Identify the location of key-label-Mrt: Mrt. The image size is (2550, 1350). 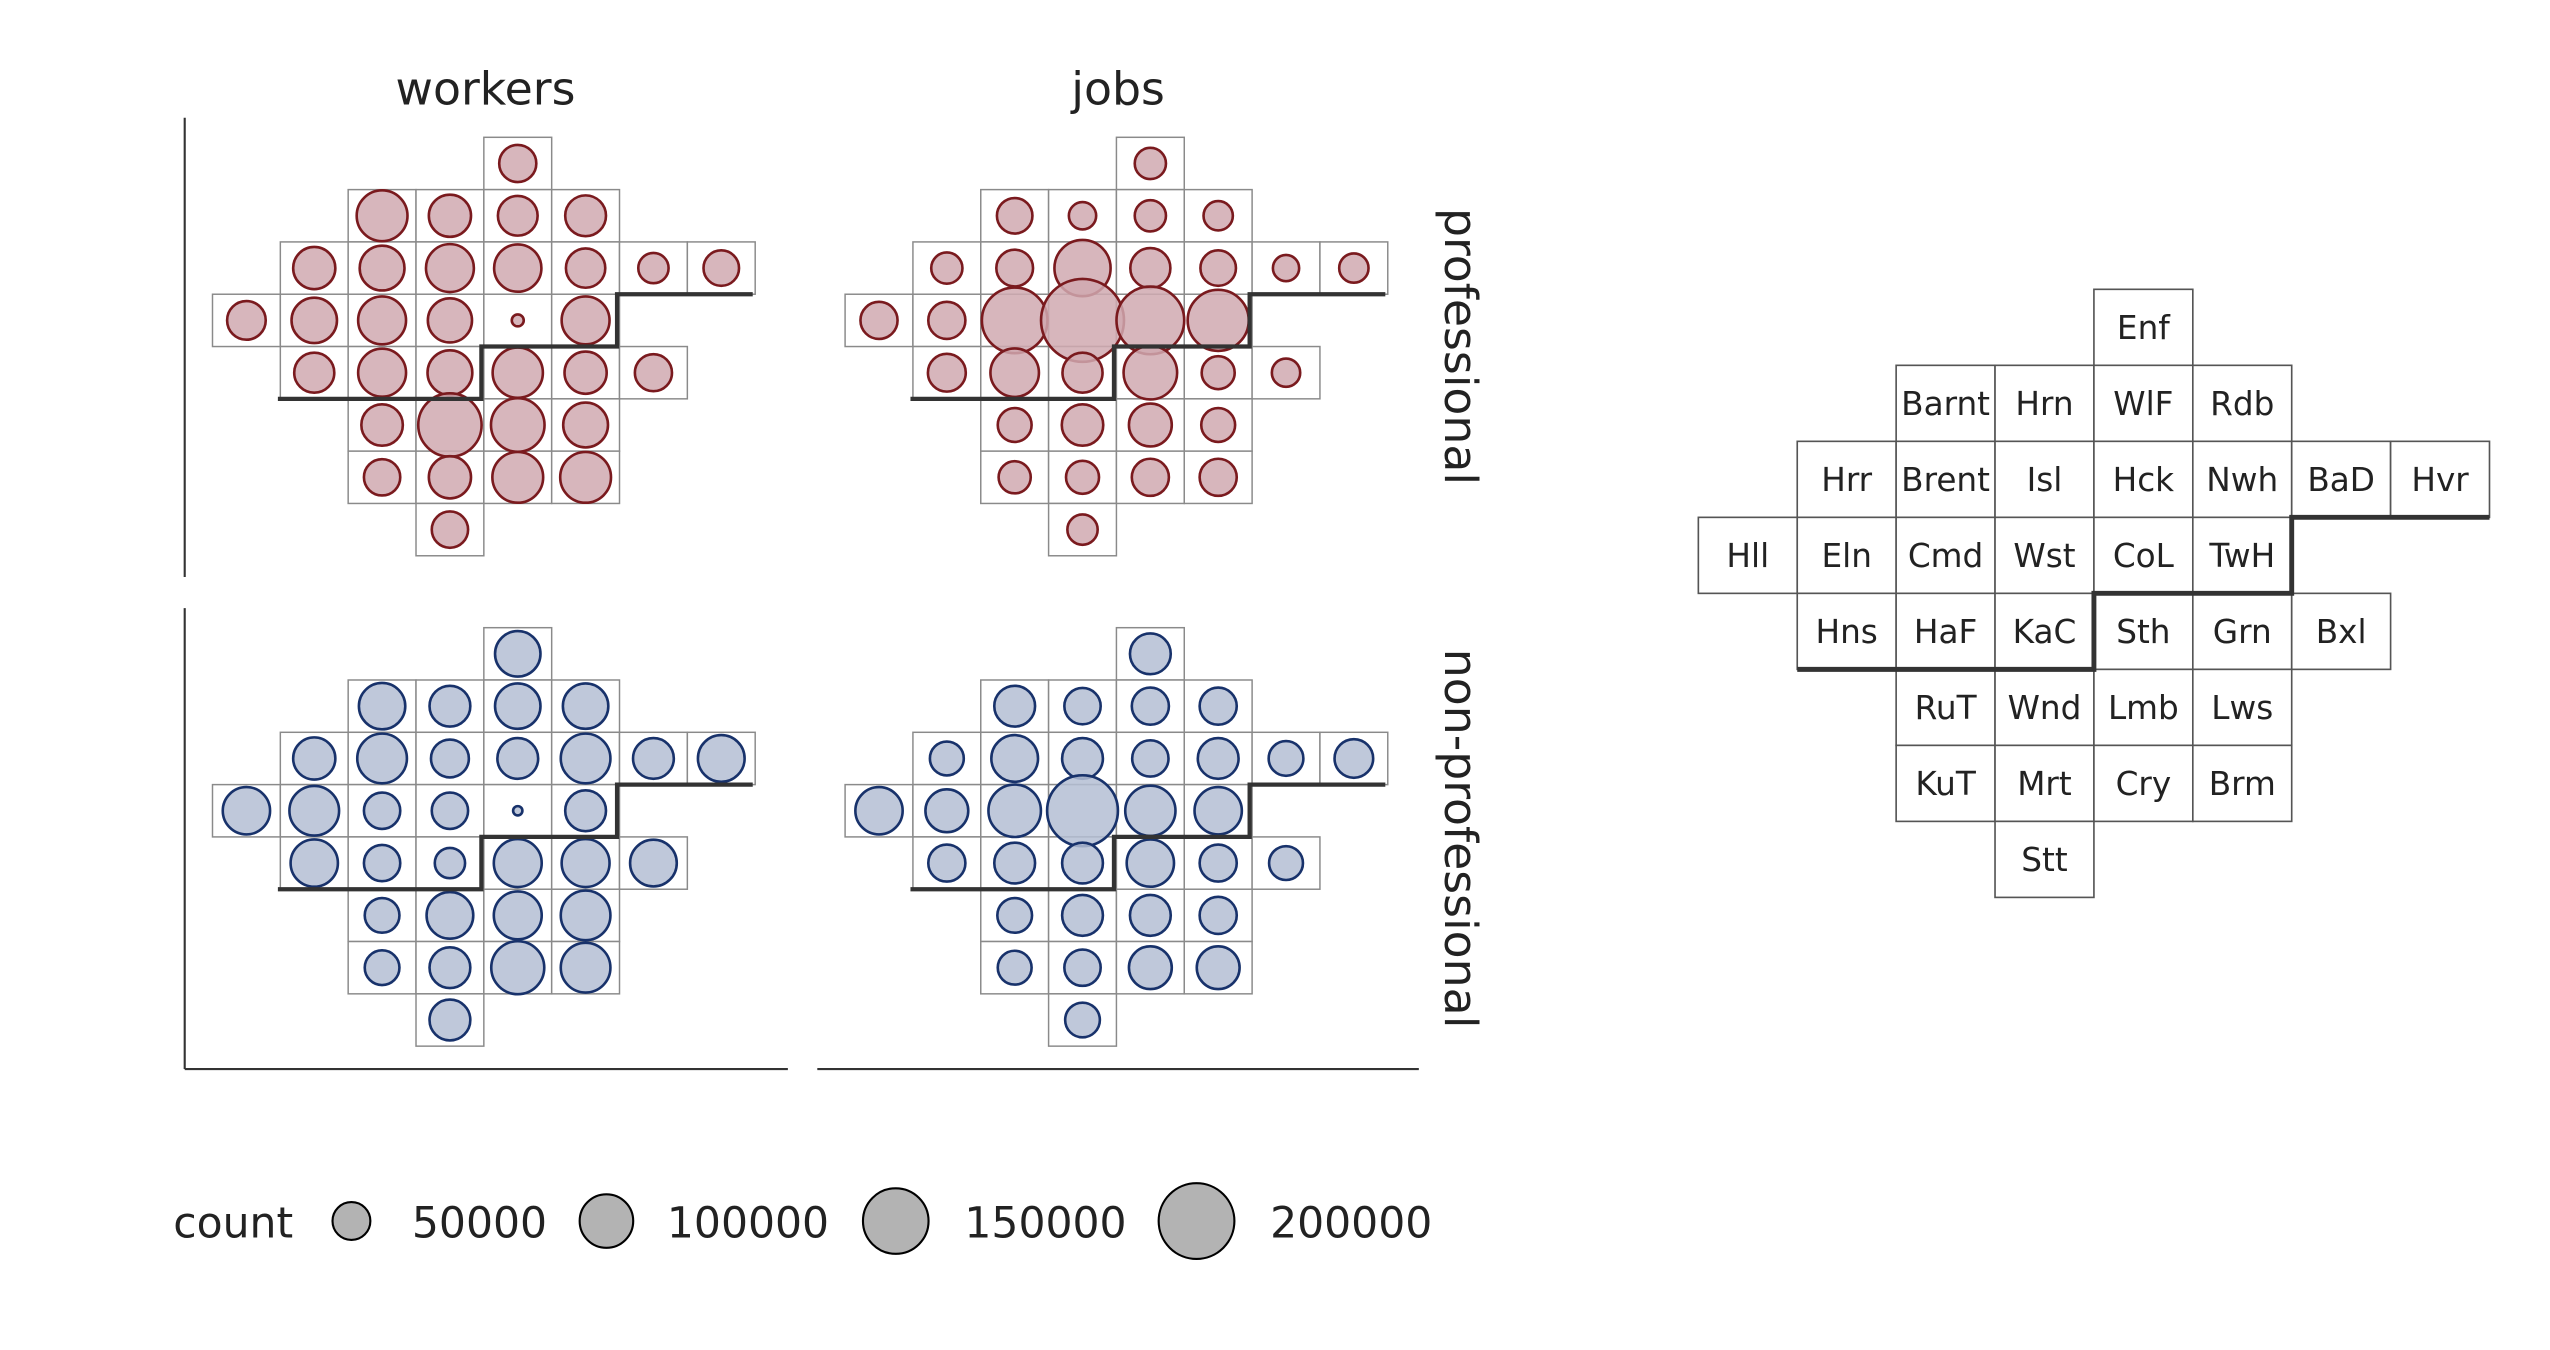
(2044, 784).